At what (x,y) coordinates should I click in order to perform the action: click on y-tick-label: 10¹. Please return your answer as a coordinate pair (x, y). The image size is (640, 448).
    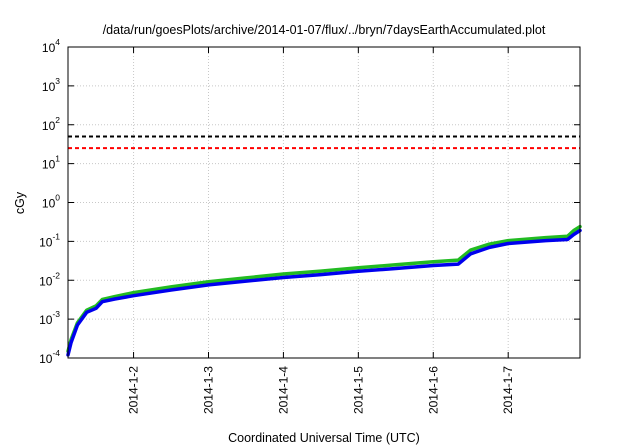
    Looking at the image, I should click on (51, 163).